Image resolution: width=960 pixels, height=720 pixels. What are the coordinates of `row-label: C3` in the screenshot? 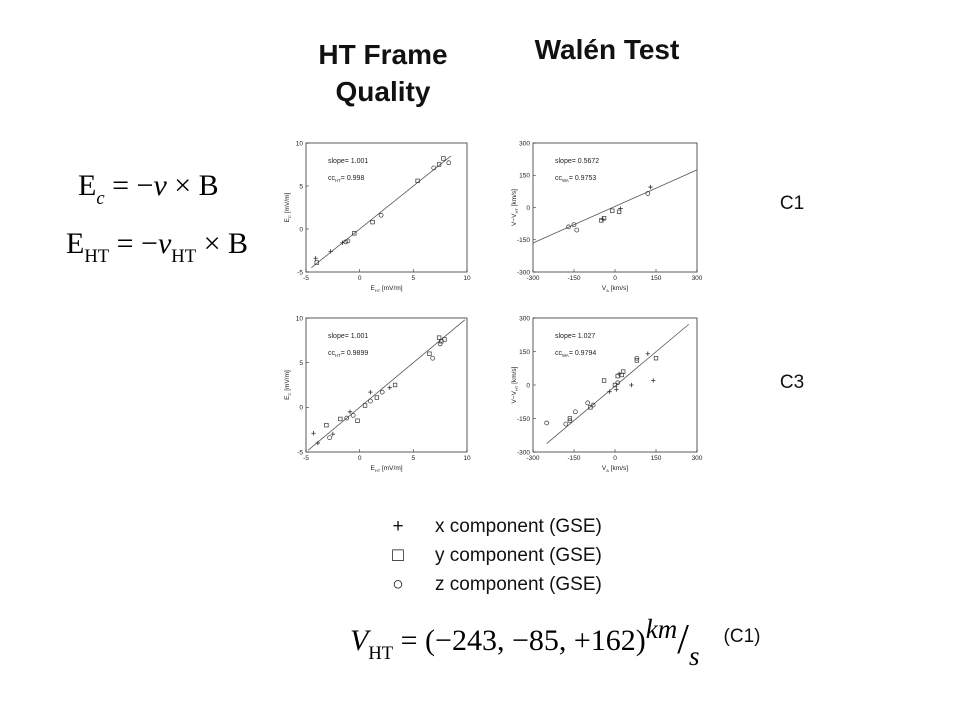 It's located at (792, 382).